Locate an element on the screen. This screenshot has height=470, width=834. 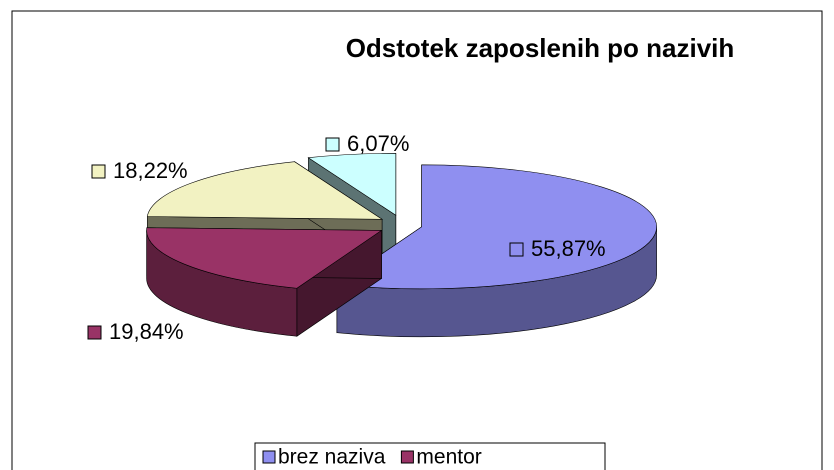
data-label: 6,07% is located at coordinates (378, 143).